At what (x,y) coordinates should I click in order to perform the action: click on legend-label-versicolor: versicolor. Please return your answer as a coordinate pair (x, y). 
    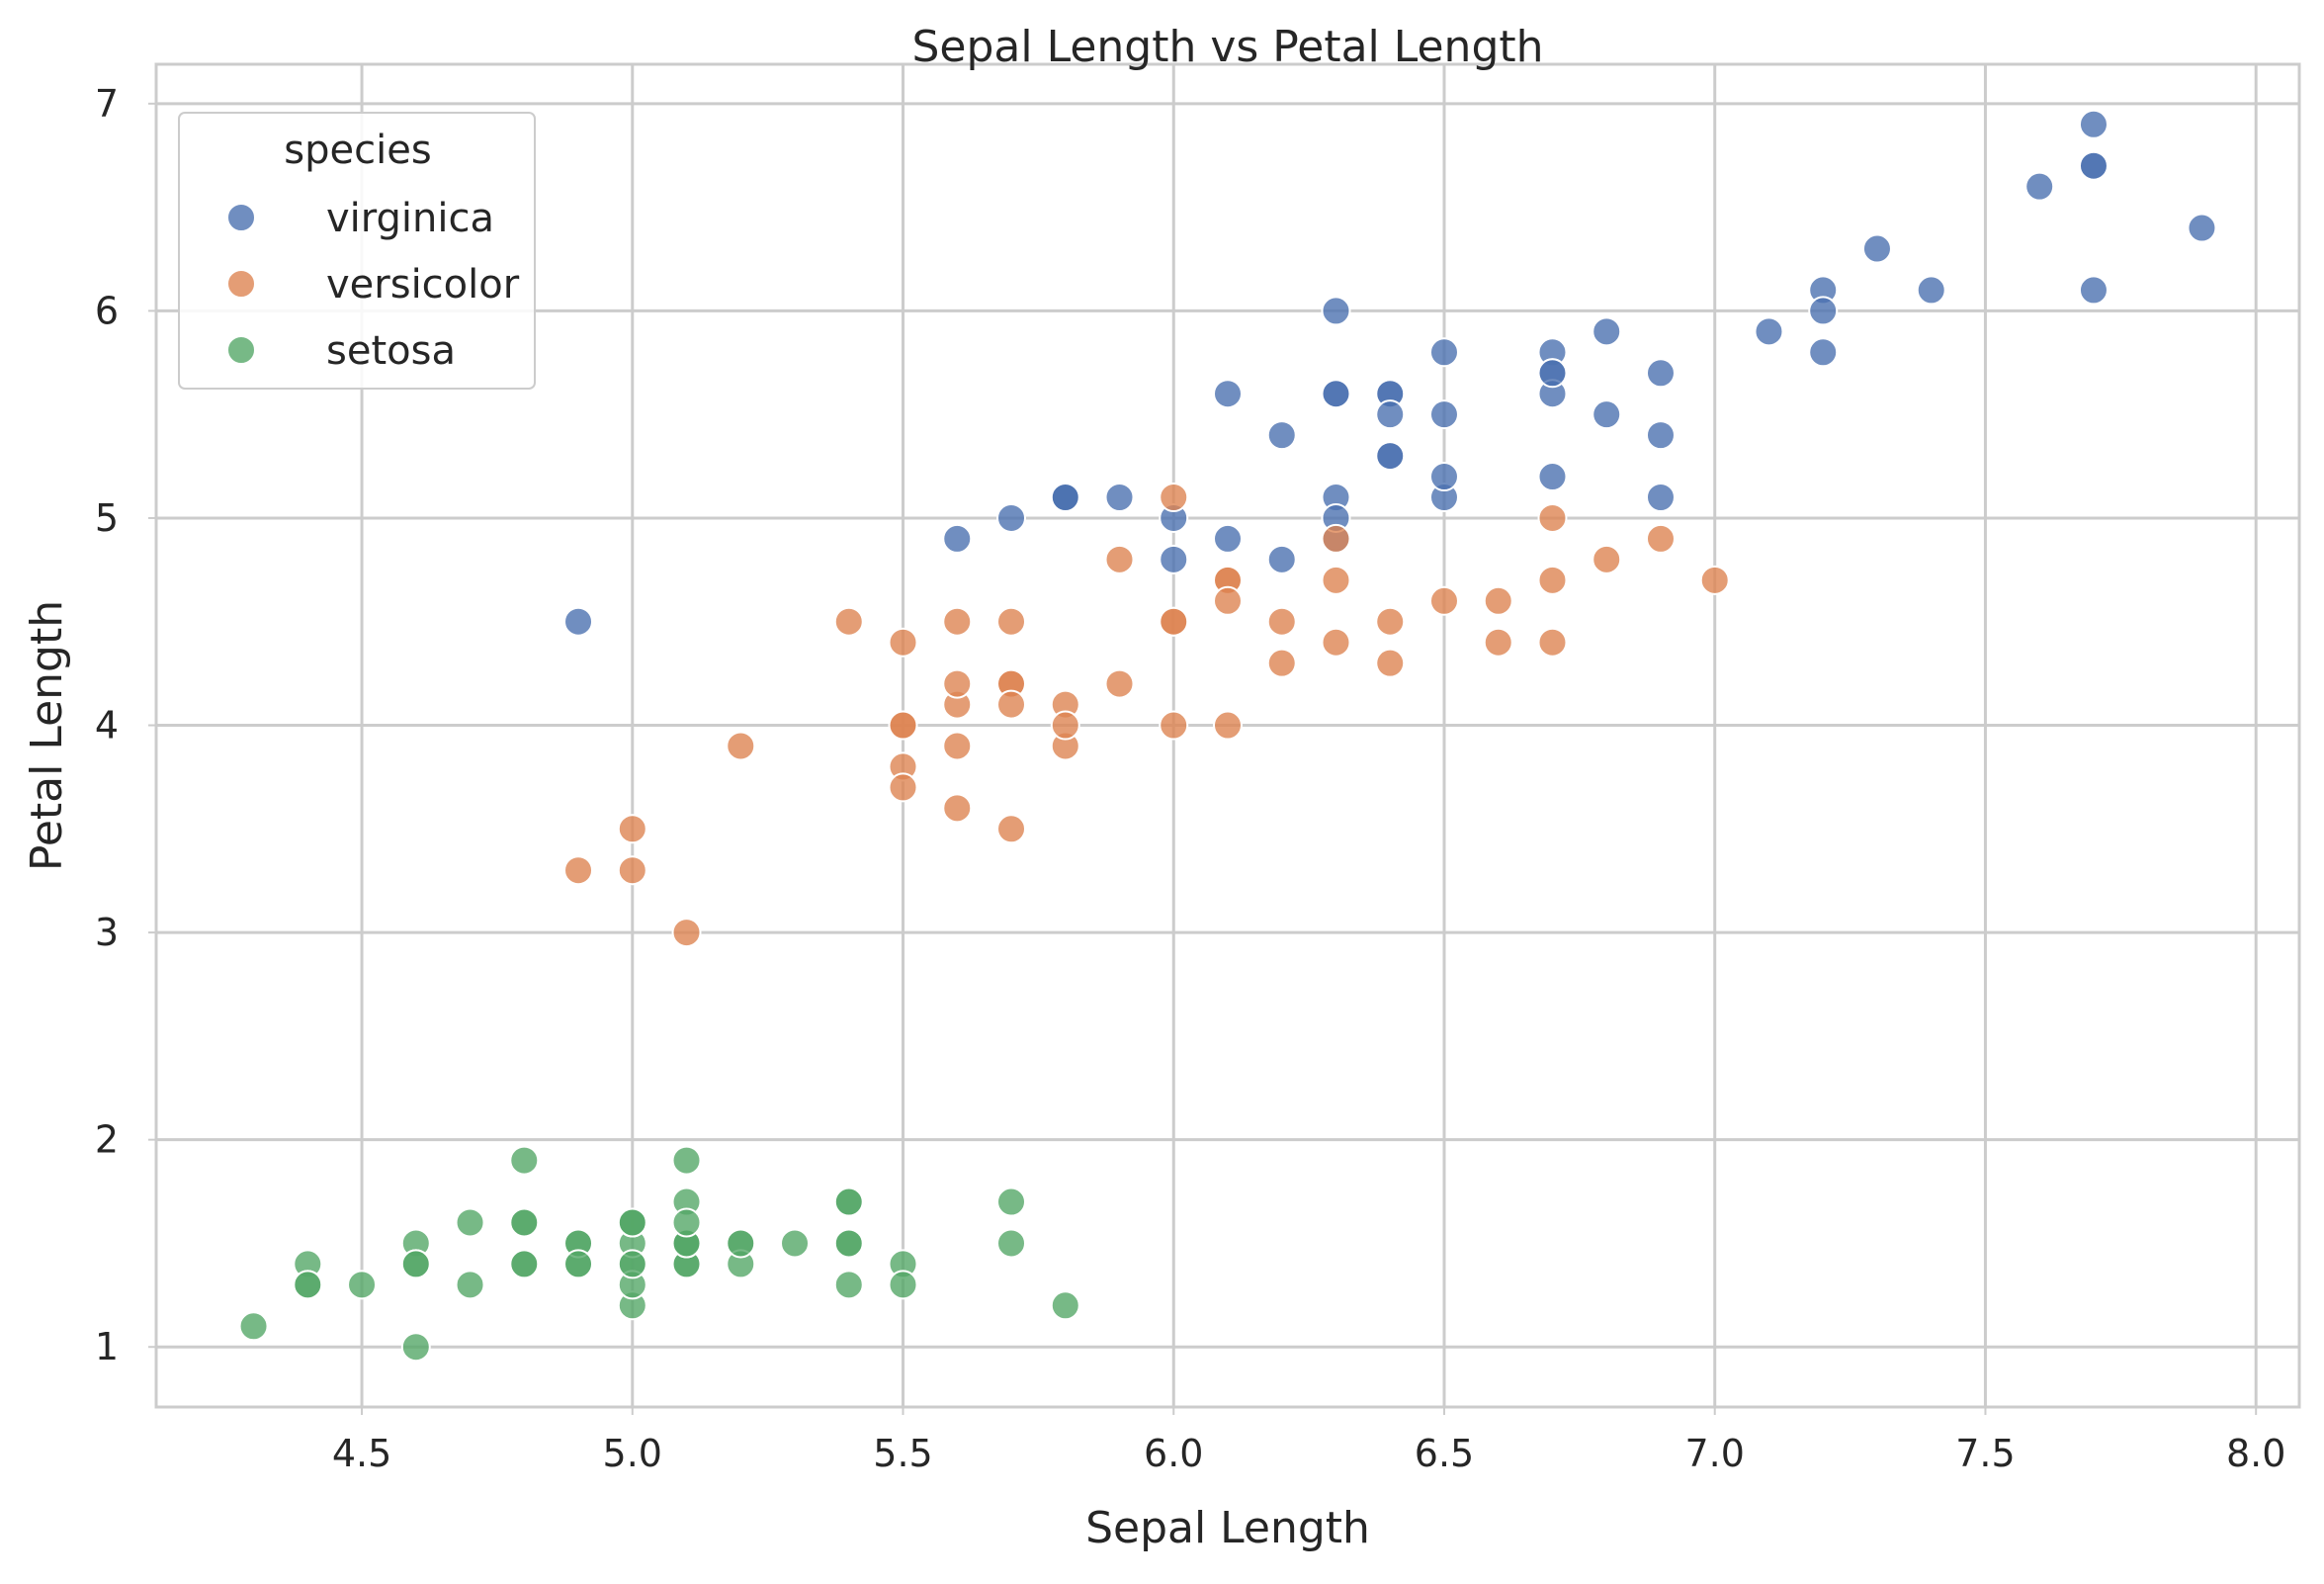
    Looking at the image, I should click on (423, 285).